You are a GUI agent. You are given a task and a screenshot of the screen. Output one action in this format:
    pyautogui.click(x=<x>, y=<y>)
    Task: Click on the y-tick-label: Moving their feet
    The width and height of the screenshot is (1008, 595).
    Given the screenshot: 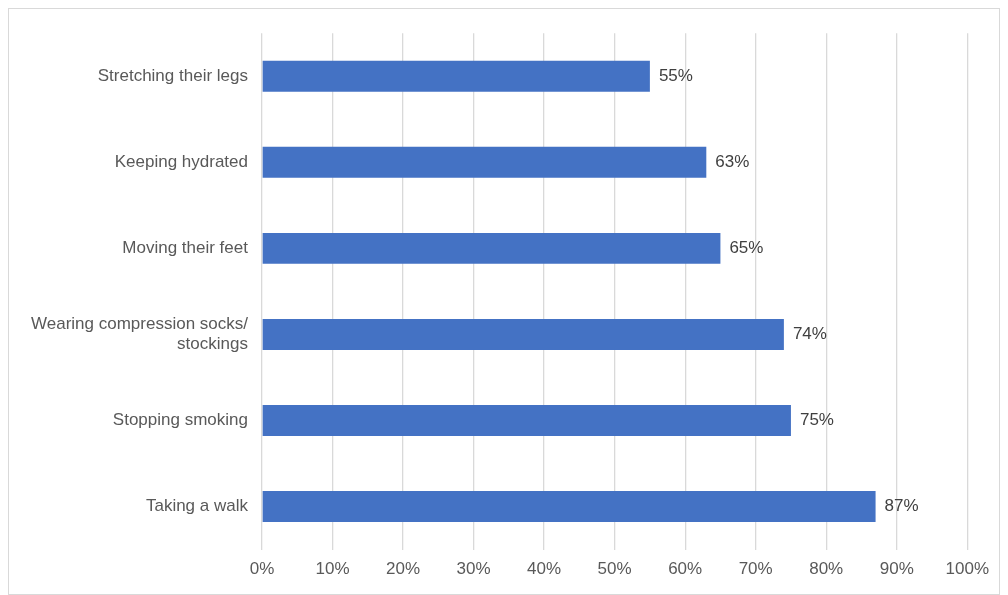 What is the action you would take?
    pyautogui.click(x=185, y=248)
    